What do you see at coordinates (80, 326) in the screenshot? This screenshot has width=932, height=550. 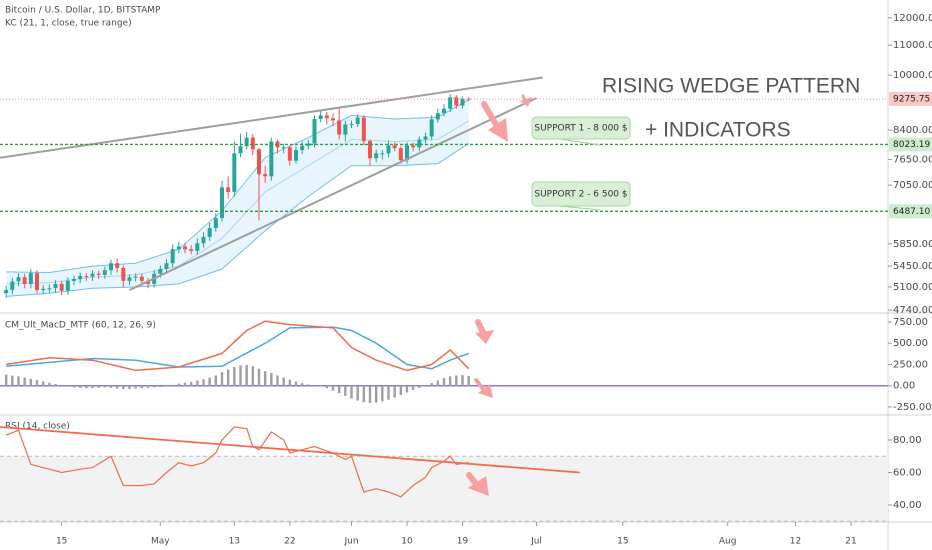 I see `indicator-label: CM_Ult_MacD_MTF (60, 12, 26, 9)` at bounding box center [80, 326].